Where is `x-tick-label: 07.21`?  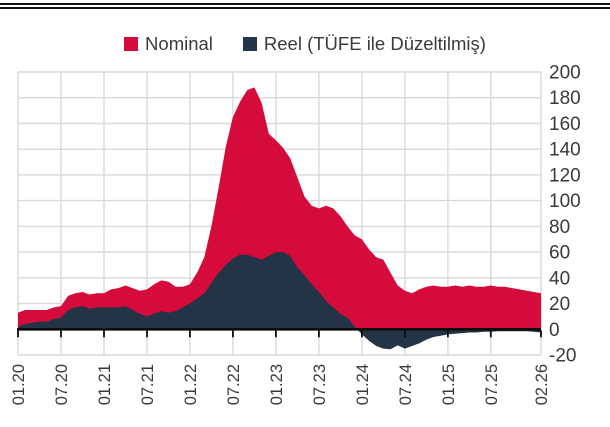 x-tick-label: 07.21 is located at coordinates (148, 384).